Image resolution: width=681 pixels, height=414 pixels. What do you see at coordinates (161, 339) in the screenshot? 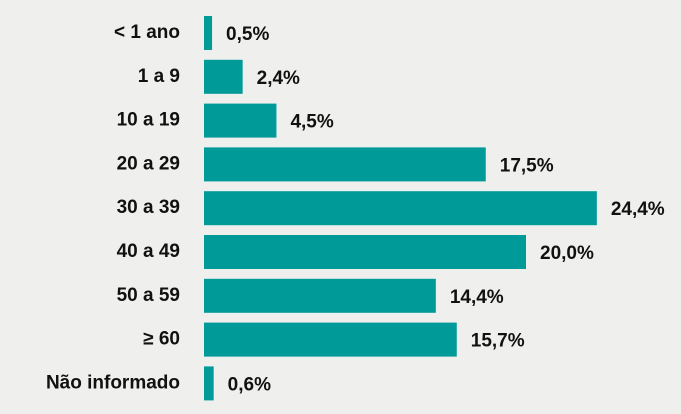
I see `category-label: ≥ 60` at bounding box center [161, 339].